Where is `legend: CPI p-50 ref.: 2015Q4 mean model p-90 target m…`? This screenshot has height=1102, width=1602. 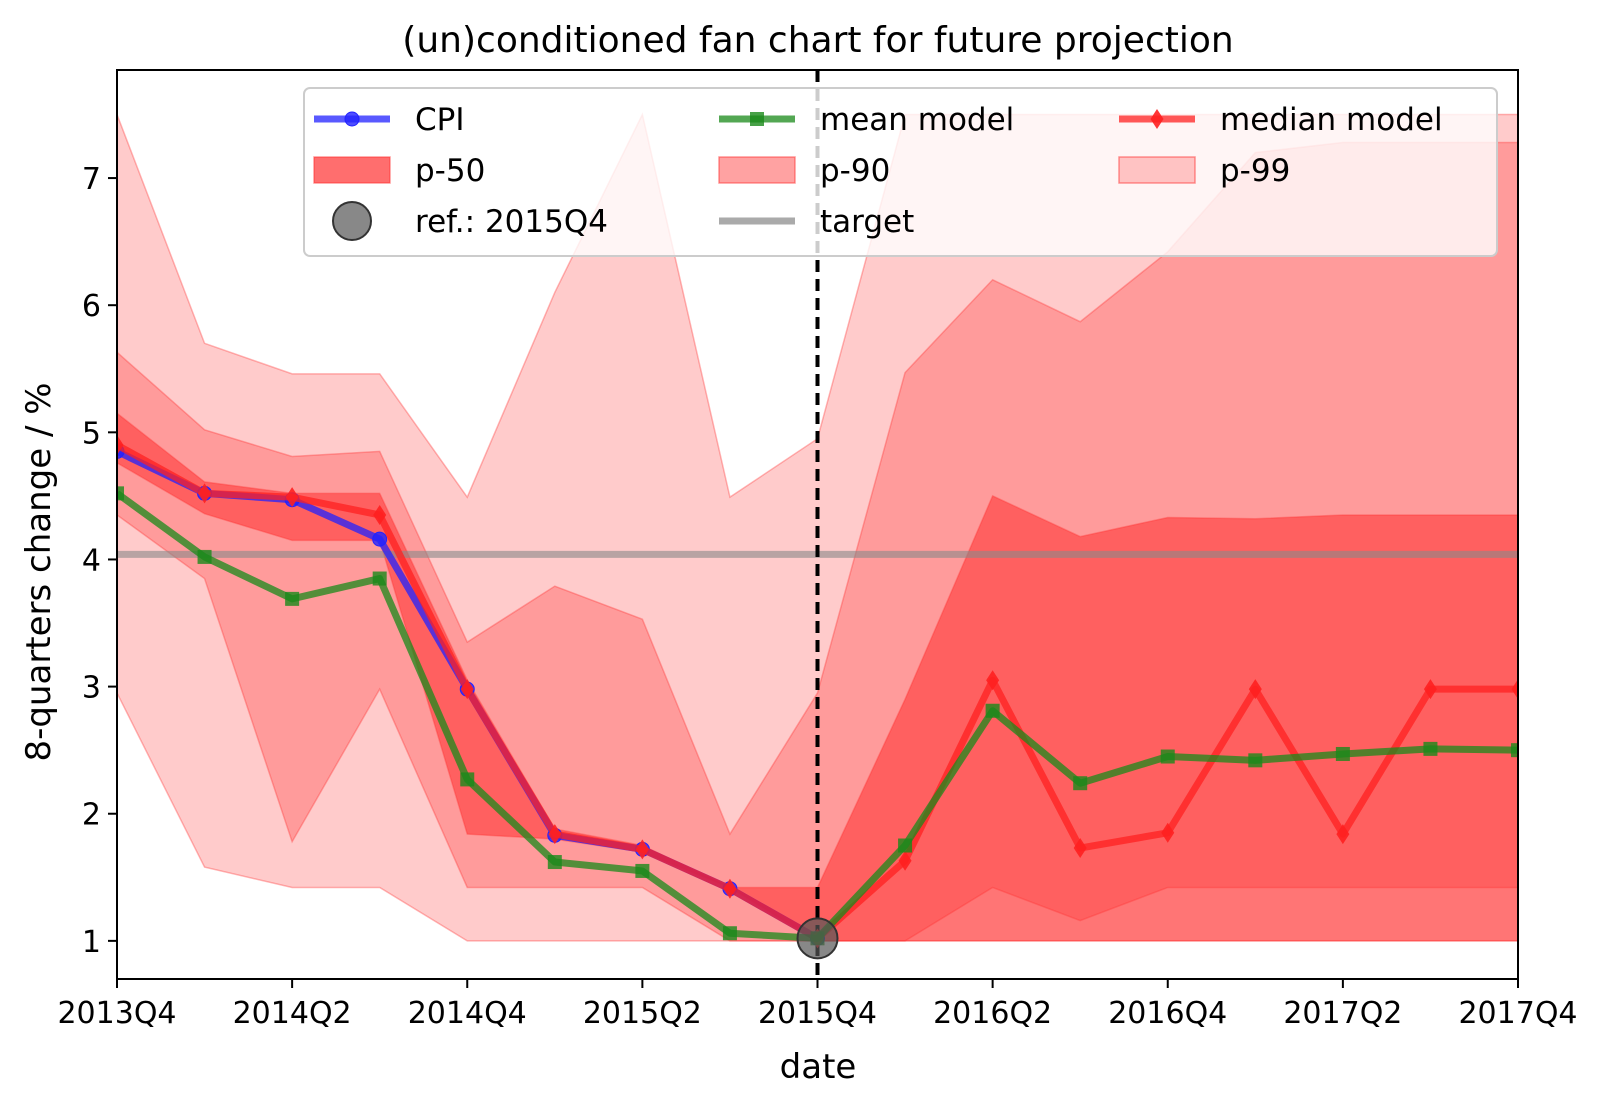 legend: CPI p-50 ref.: 2015Q4 mean model p-90 target m… is located at coordinates (900, 172).